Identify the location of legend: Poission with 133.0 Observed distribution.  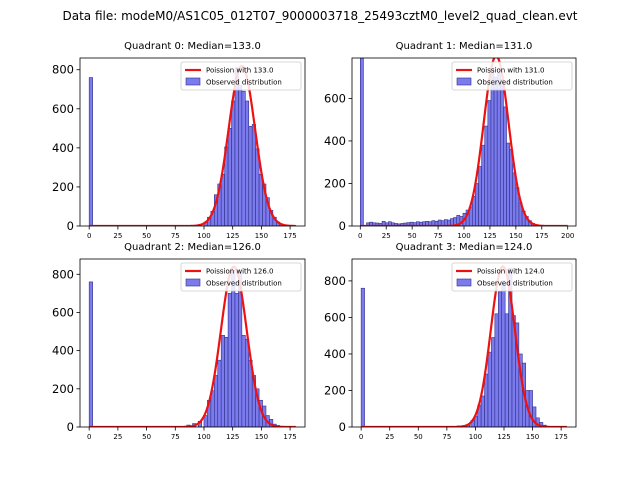
(241, 76).